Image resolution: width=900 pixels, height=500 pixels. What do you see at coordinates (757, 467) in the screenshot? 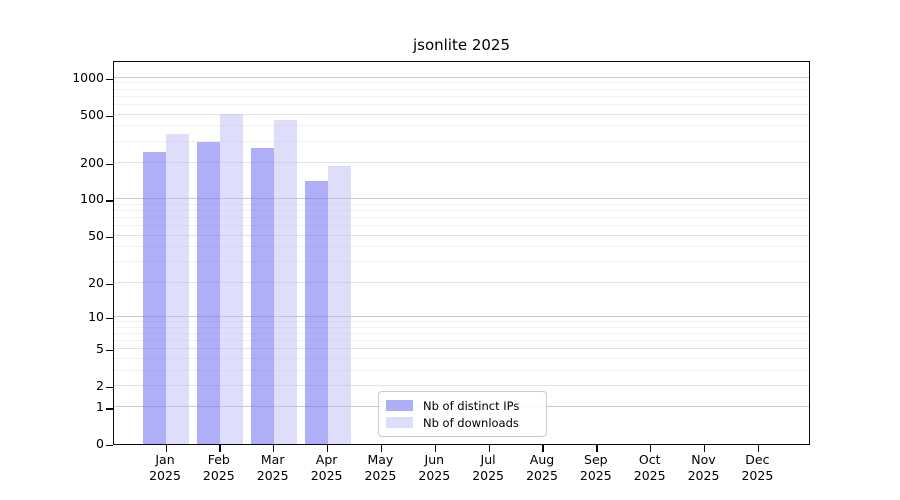
I see `x-tick-label: Dec 2025` at bounding box center [757, 467].